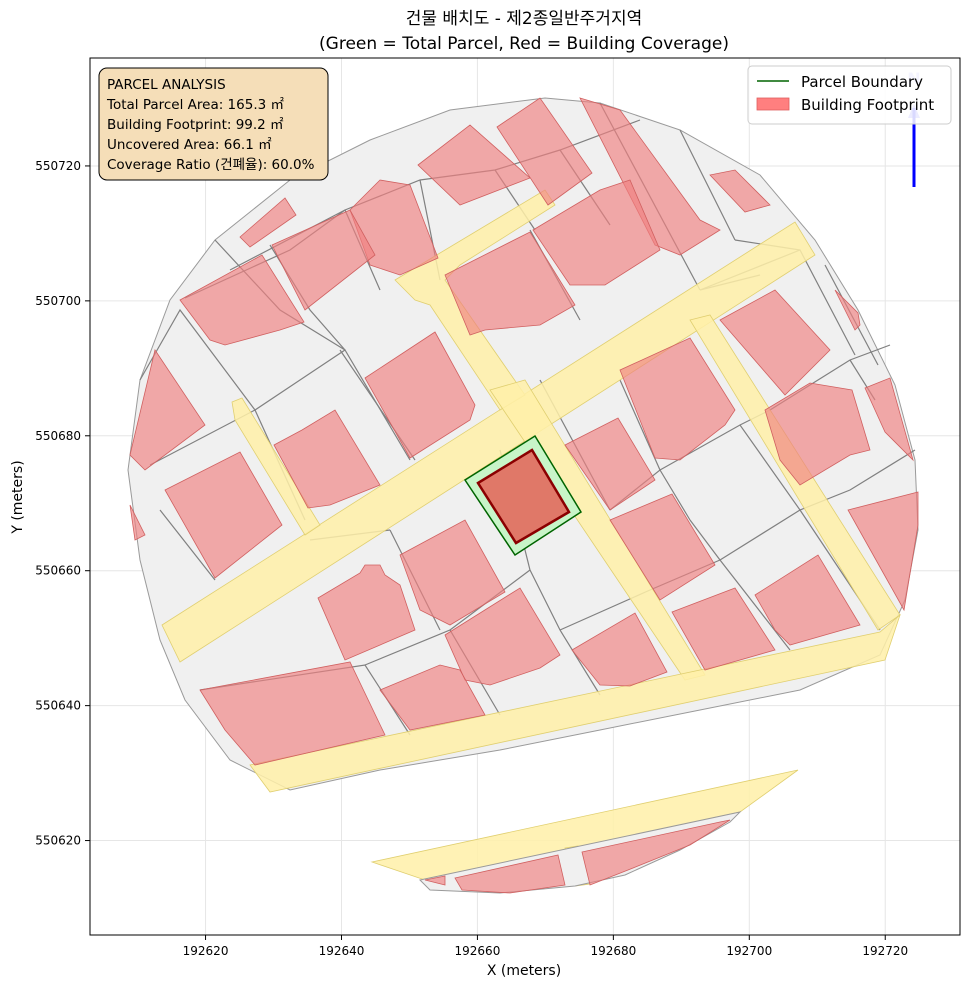 Image resolution: width=968 pixels, height=990 pixels. I want to click on y-tick-label: 550720, so click(58, 166).